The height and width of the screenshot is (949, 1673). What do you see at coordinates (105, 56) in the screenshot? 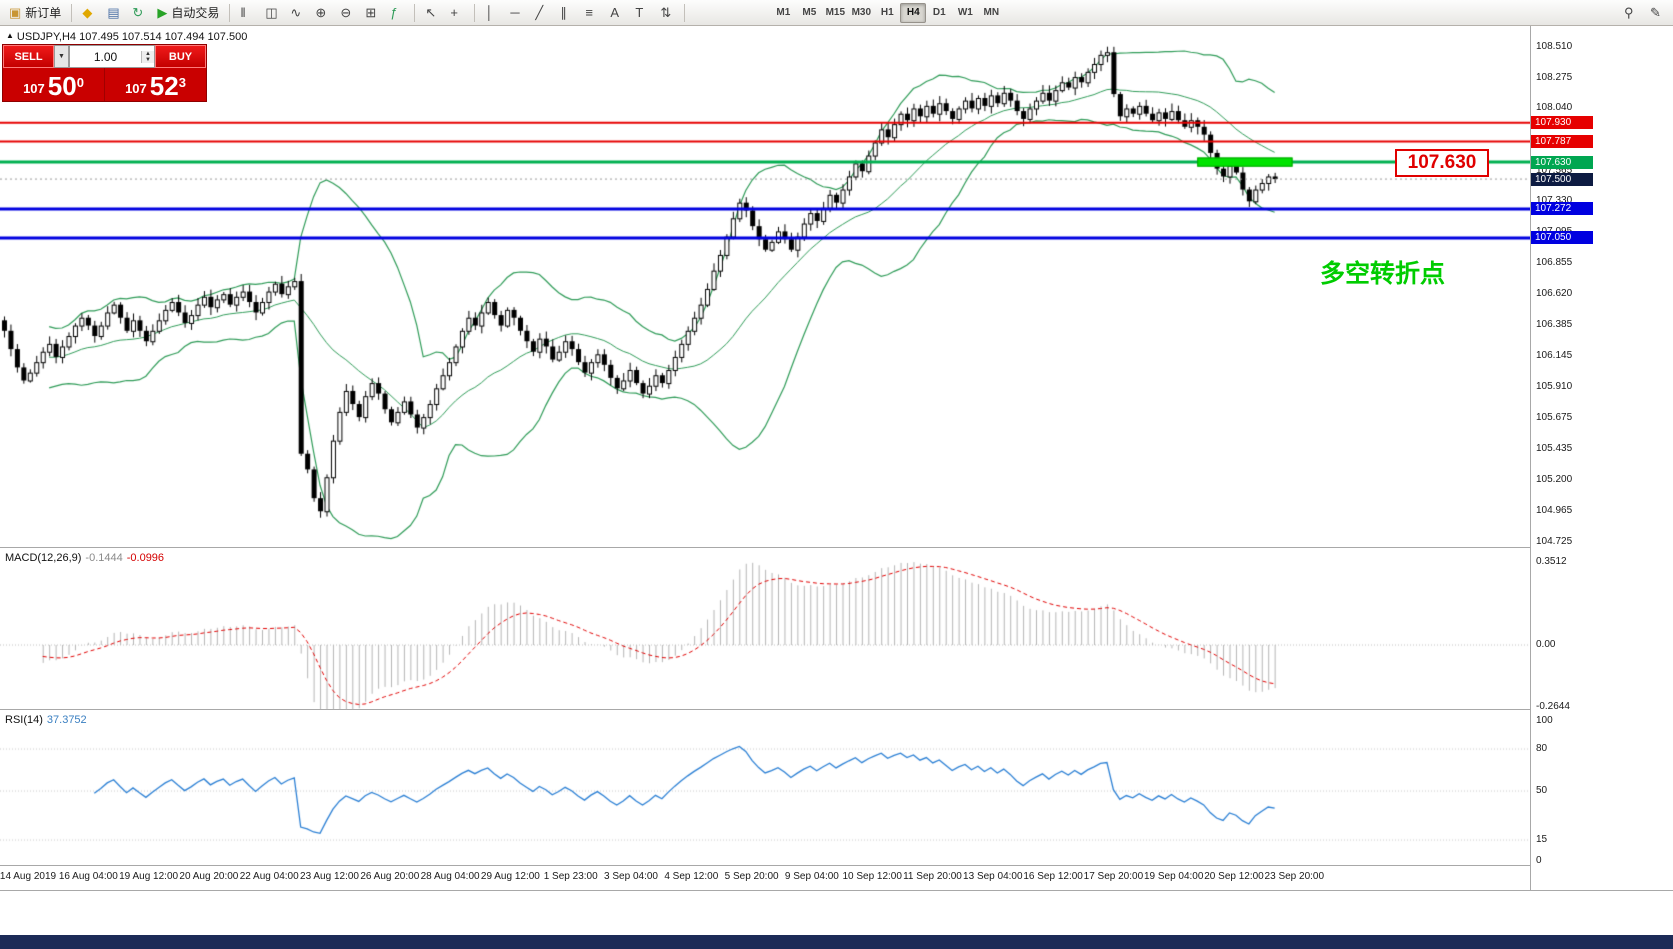
I see `volume-value: 1.00` at bounding box center [105, 56].